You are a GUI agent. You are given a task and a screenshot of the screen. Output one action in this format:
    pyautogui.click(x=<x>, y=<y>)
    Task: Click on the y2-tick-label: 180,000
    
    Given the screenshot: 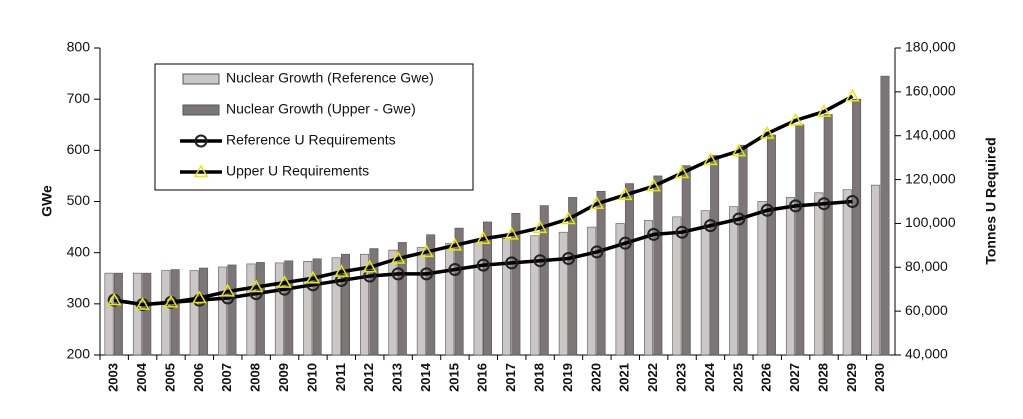 What is the action you would take?
    pyautogui.click(x=930, y=47)
    